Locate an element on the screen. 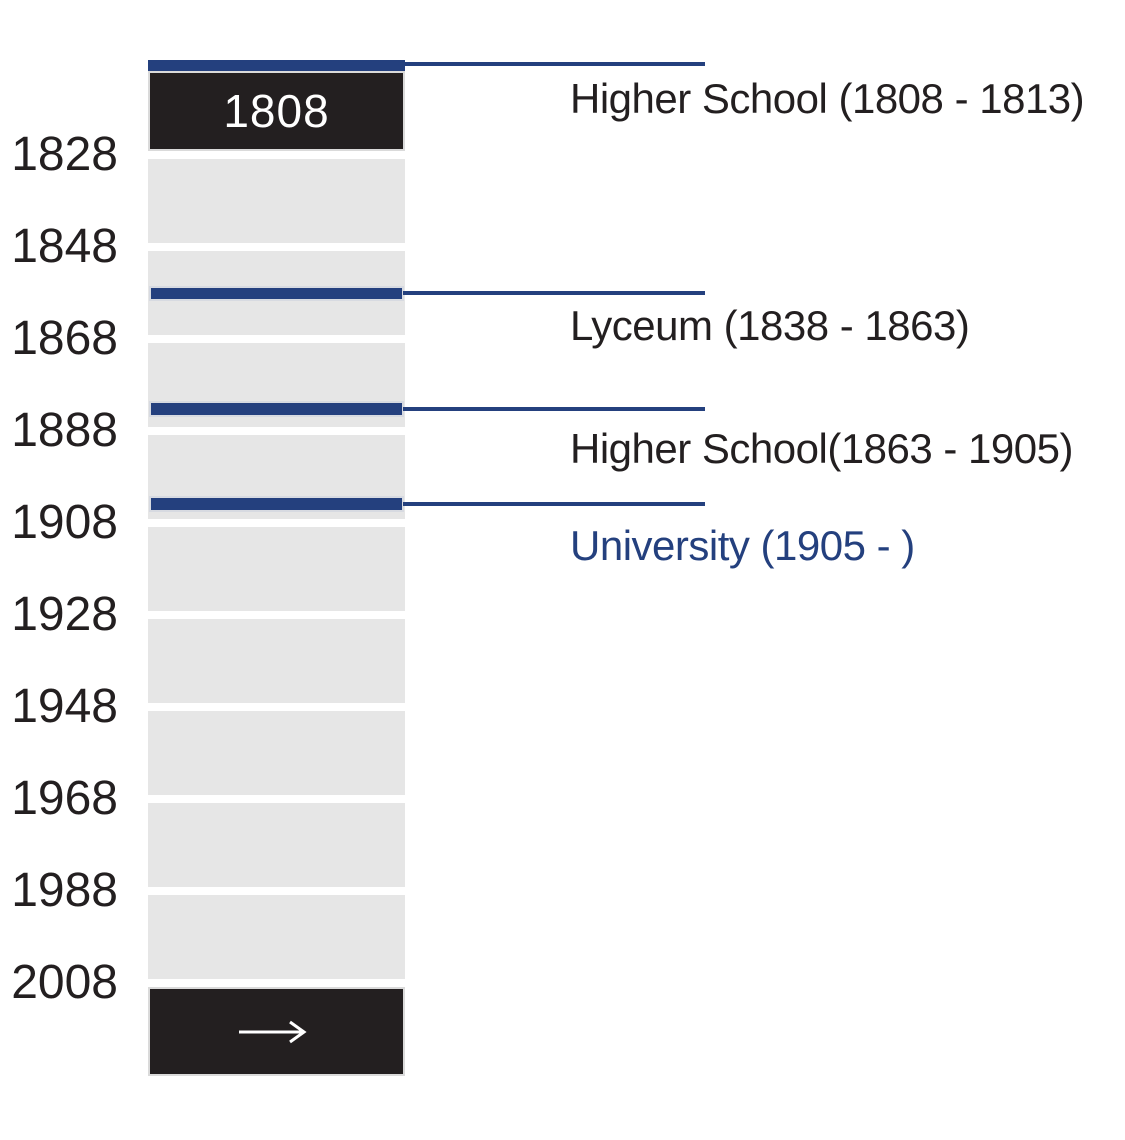 The width and height of the screenshot is (1125, 1140). leader-line-lyceum is located at coordinates (554, 293).